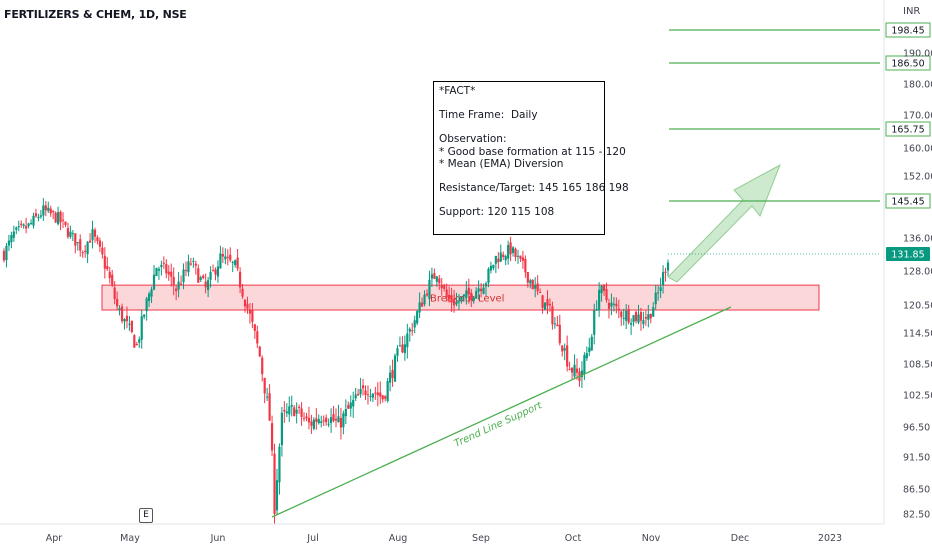 Image resolution: width=932 pixels, height=555 pixels. Describe the element at coordinates (917, 54) in the screenshot. I see `y-tick-label: 190.00` at that location.